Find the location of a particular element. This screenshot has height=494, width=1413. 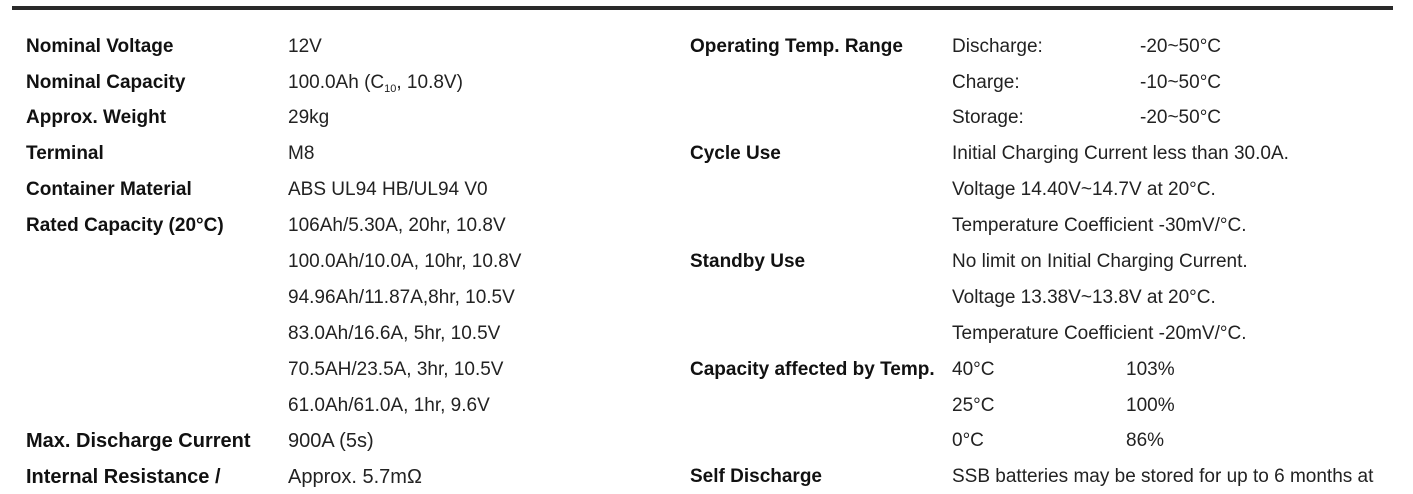

capacity-temp-temp: 25°C is located at coordinates (973, 405).